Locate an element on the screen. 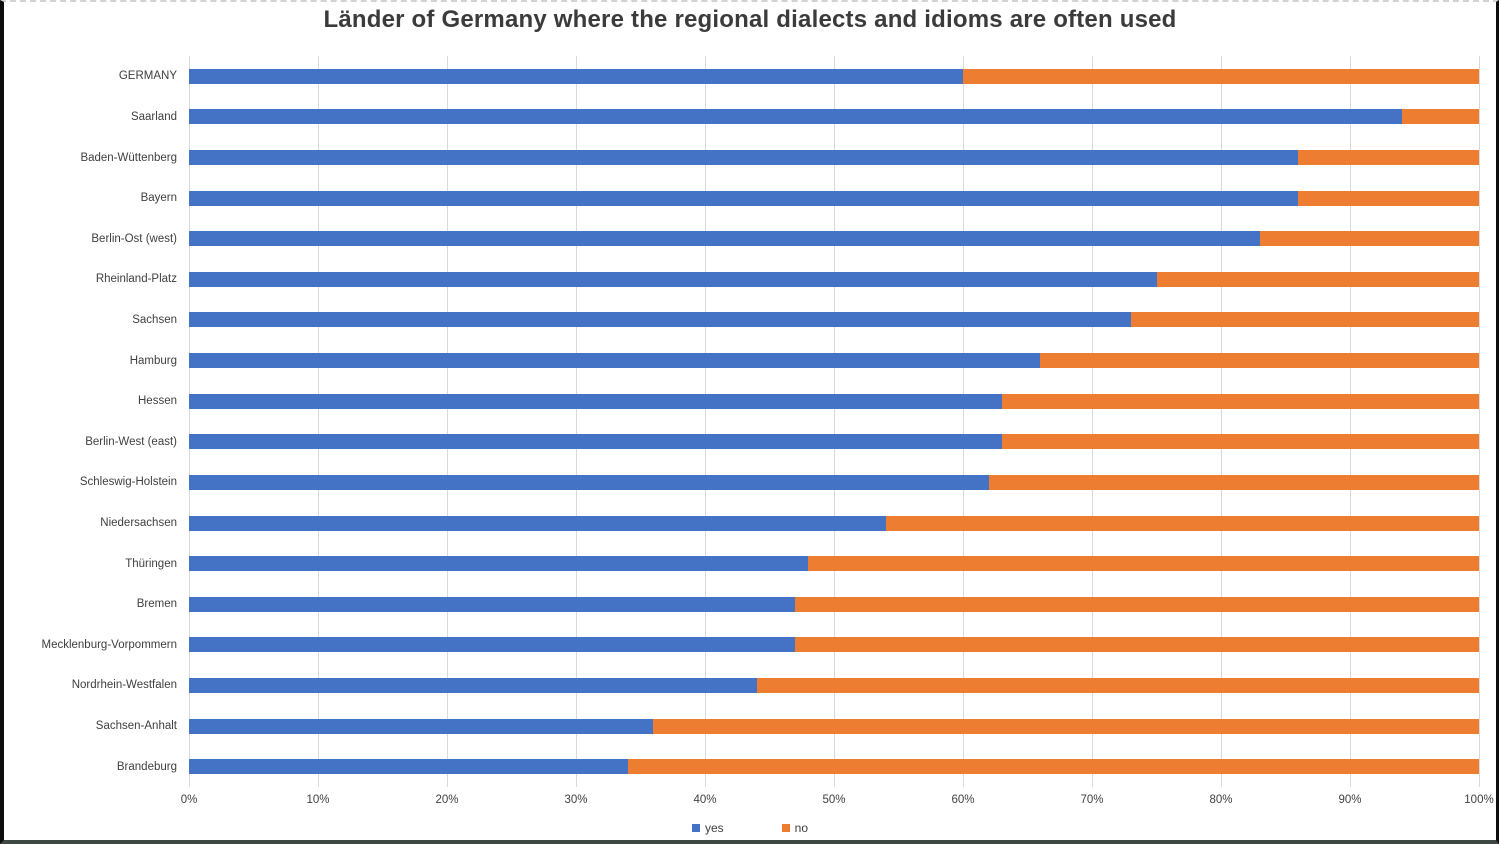 The width and height of the screenshot is (1499, 844). legend-item-no: no is located at coordinates (795, 828).